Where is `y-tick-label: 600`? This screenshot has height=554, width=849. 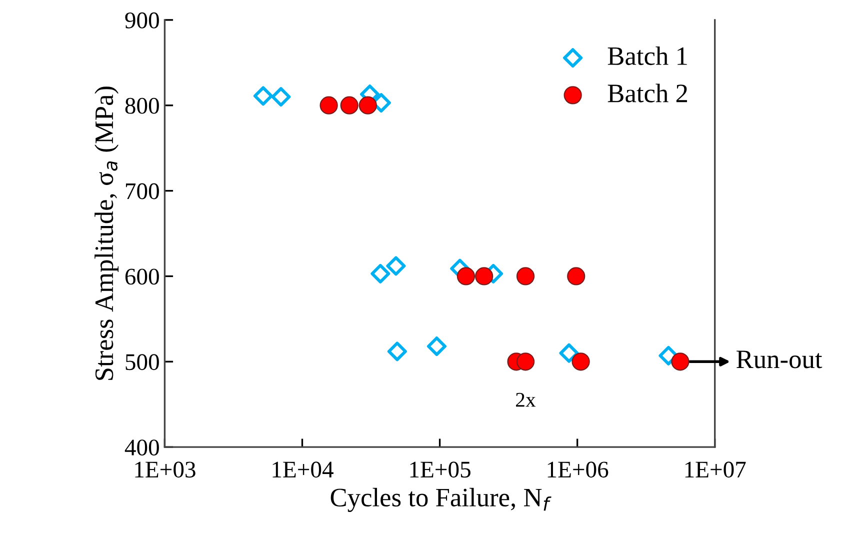 y-tick-label: 600 is located at coordinates (142, 276).